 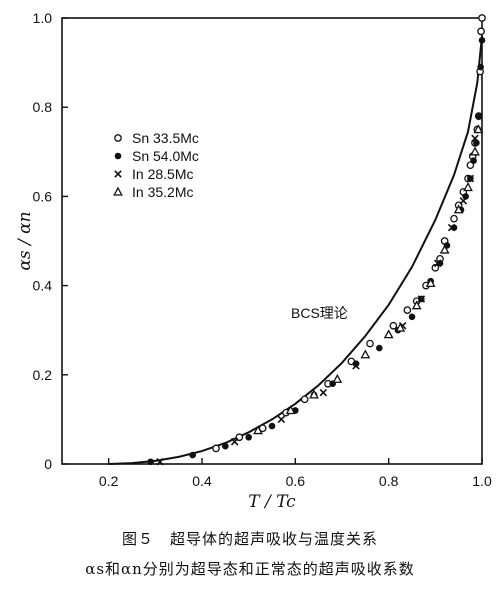 What do you see at coordinates (162, 174) in the screenshot?
I see `legend-label: In 28.5Mc` at bounding box center [162, 174].